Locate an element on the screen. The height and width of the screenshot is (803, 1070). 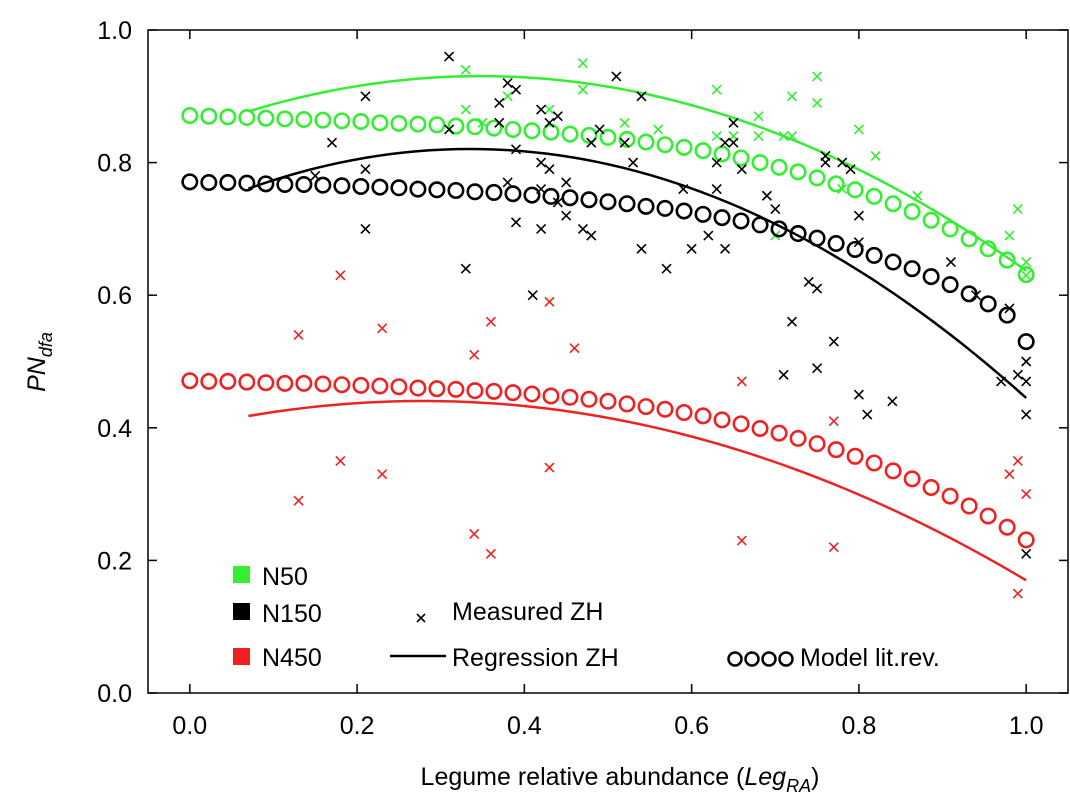
x-tick-label: 1.0 is located at coordinates (1026, 726).